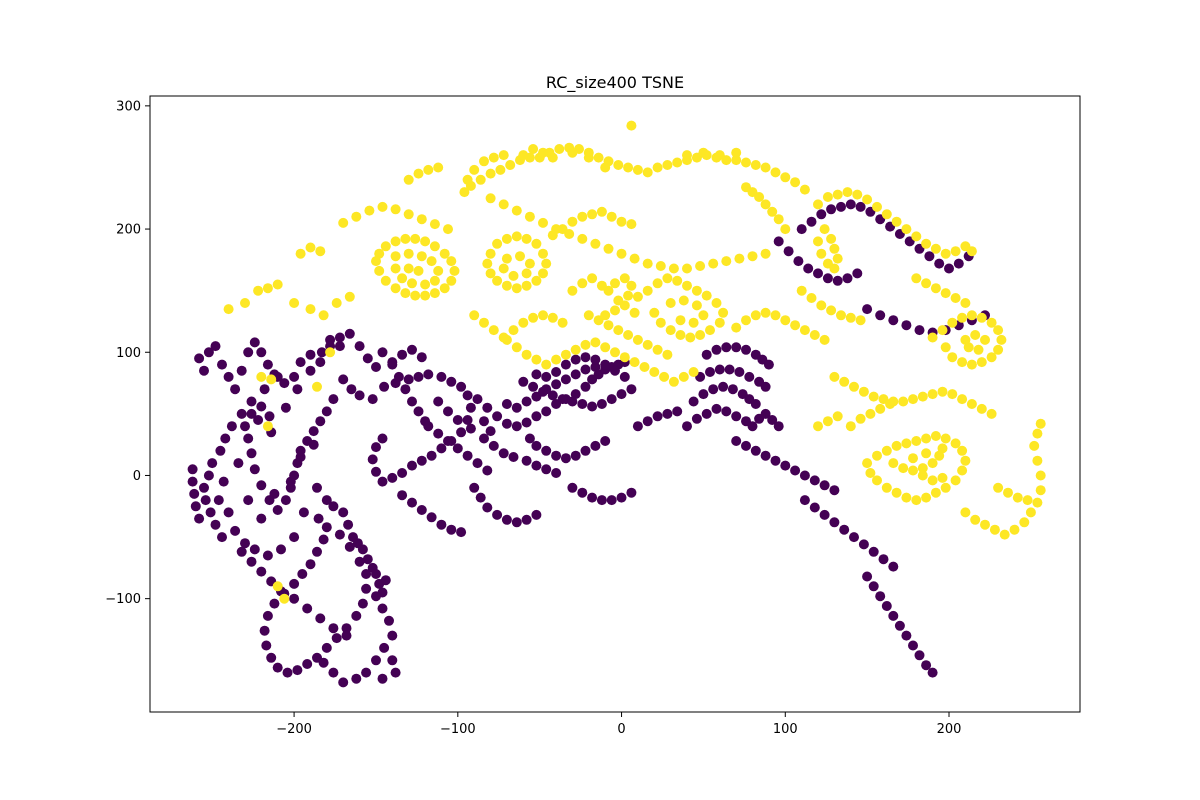  Describe the element at coordinates (128, 106) in the screenshot. I see `y-tick-label: 300` at that location.